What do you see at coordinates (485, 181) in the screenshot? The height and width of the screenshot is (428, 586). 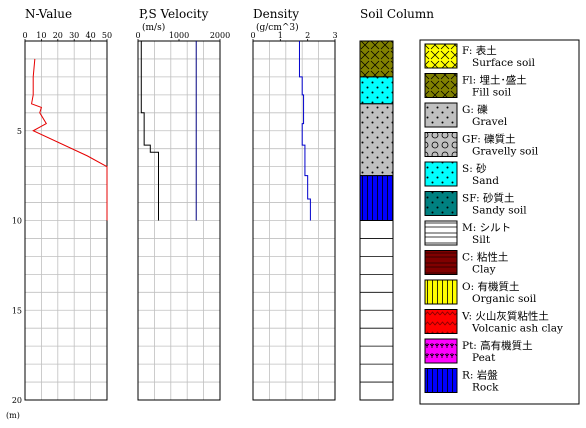 I see `legend-sublabel: Sand` at bounding box center [485, 181].